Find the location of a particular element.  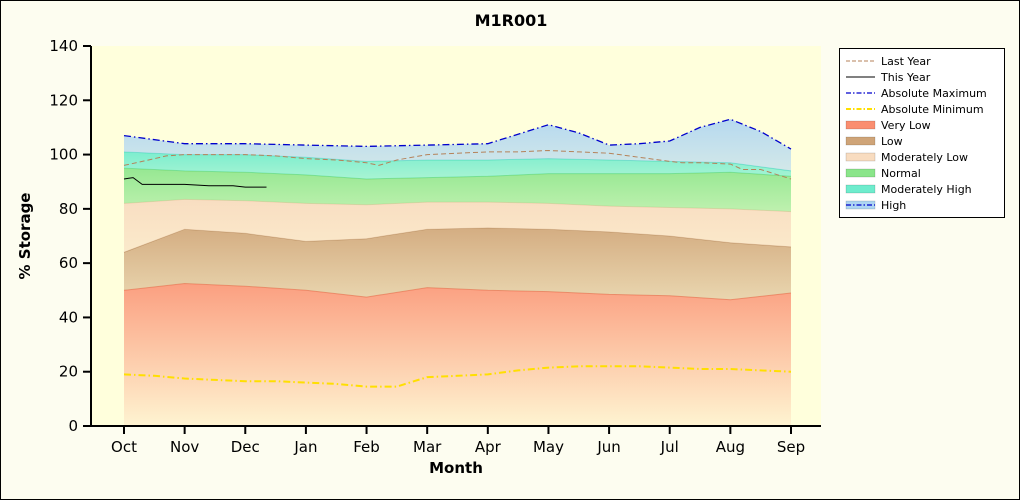

legend-item: Moderately High is located at coordinates (922, 189).